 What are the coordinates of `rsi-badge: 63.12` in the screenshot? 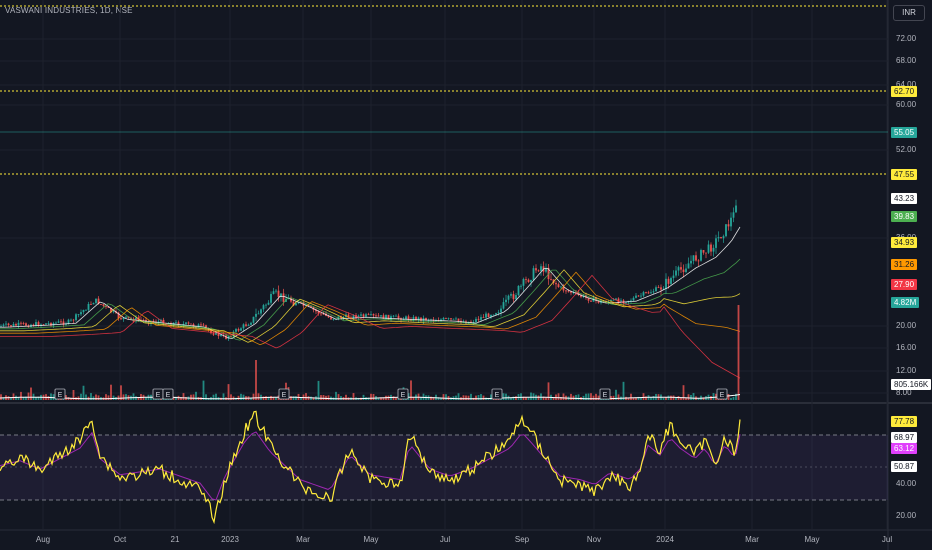 It's located at (904, 448).